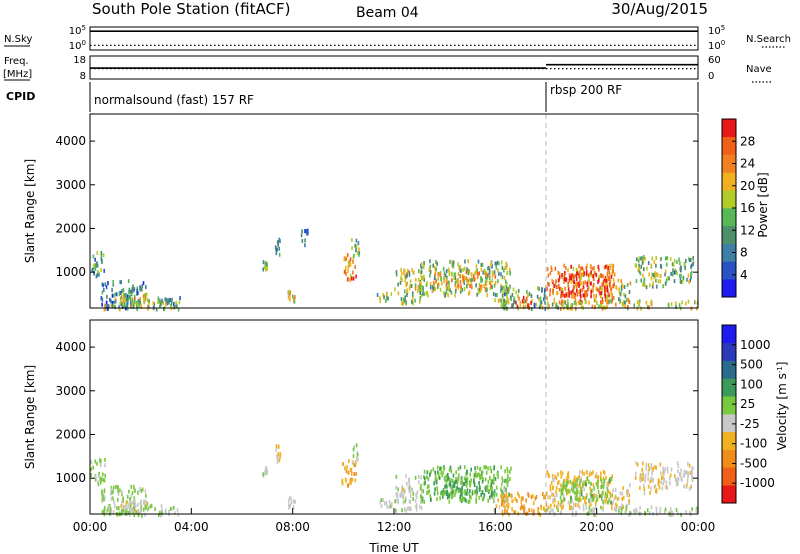  I want to click on colorbar-segment, so click(729, 476).